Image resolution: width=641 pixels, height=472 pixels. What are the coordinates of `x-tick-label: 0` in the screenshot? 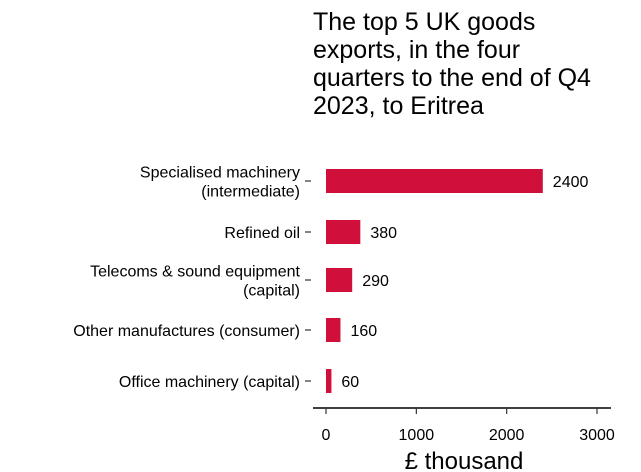 It's located at (326, 435).